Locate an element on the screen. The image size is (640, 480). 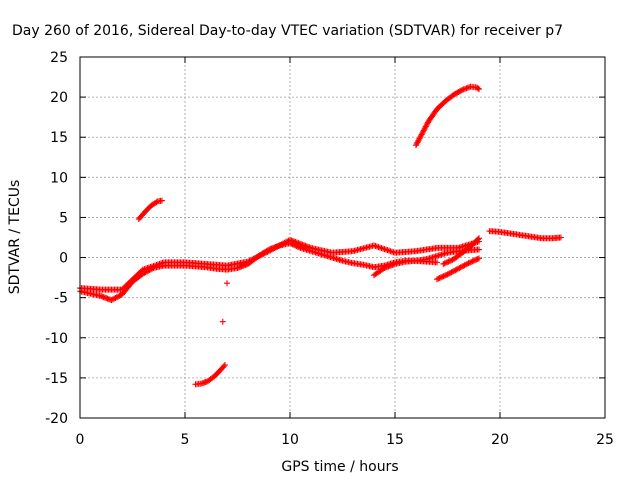
series-track-16h-rise is located at coordinates (447, 116).